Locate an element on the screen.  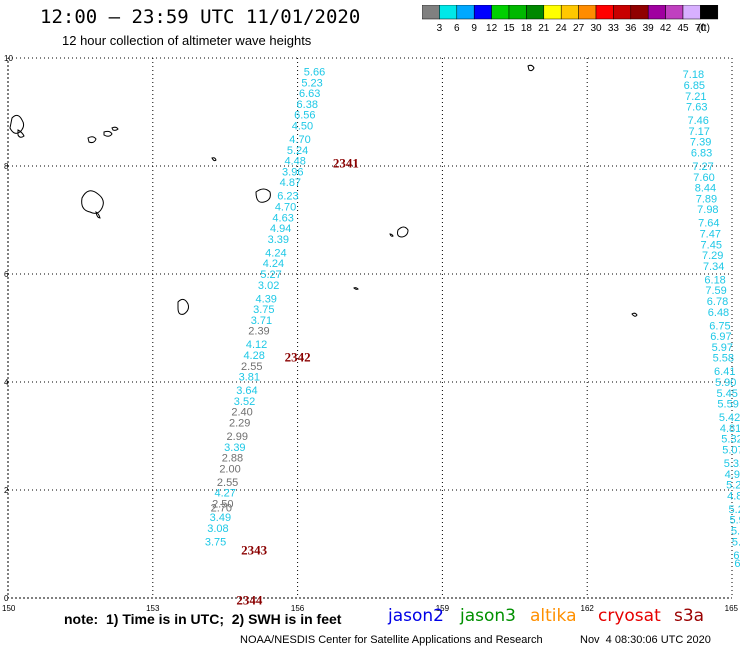
timestamp: Nov 4 08:30:06 UTC 2020 is located at coordinates (645, 640).